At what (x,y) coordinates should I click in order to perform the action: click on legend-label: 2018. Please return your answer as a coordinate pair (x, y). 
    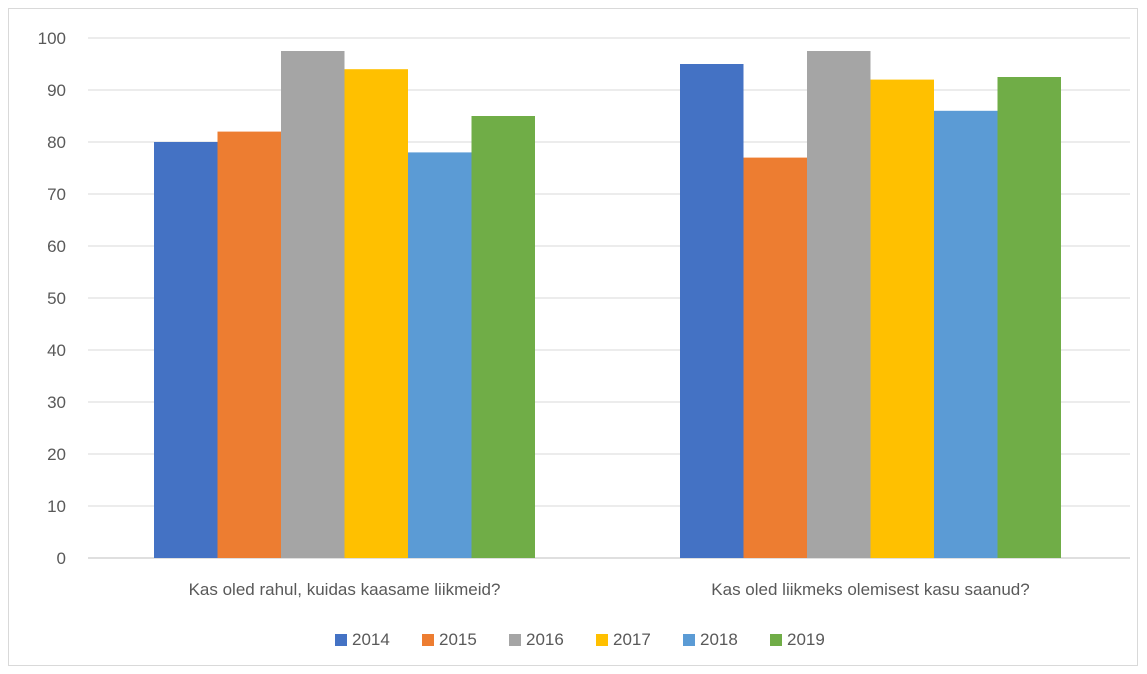
    Looking at the image, I should click on (719, 639).